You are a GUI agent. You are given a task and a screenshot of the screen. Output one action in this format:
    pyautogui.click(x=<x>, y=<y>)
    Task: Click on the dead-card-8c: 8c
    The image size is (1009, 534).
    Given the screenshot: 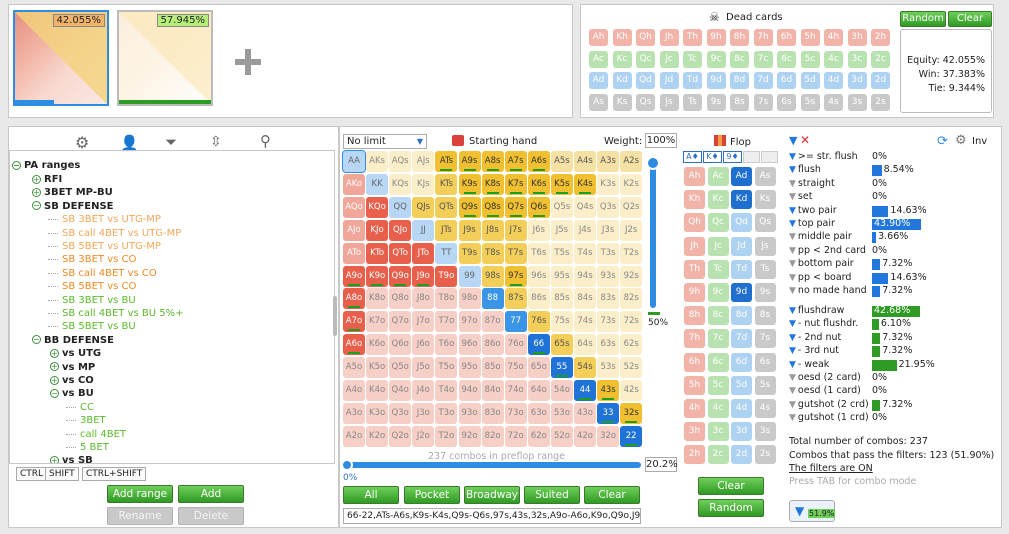 What is the action you would take?
    pyautogui.click(x=739, y=59)
    